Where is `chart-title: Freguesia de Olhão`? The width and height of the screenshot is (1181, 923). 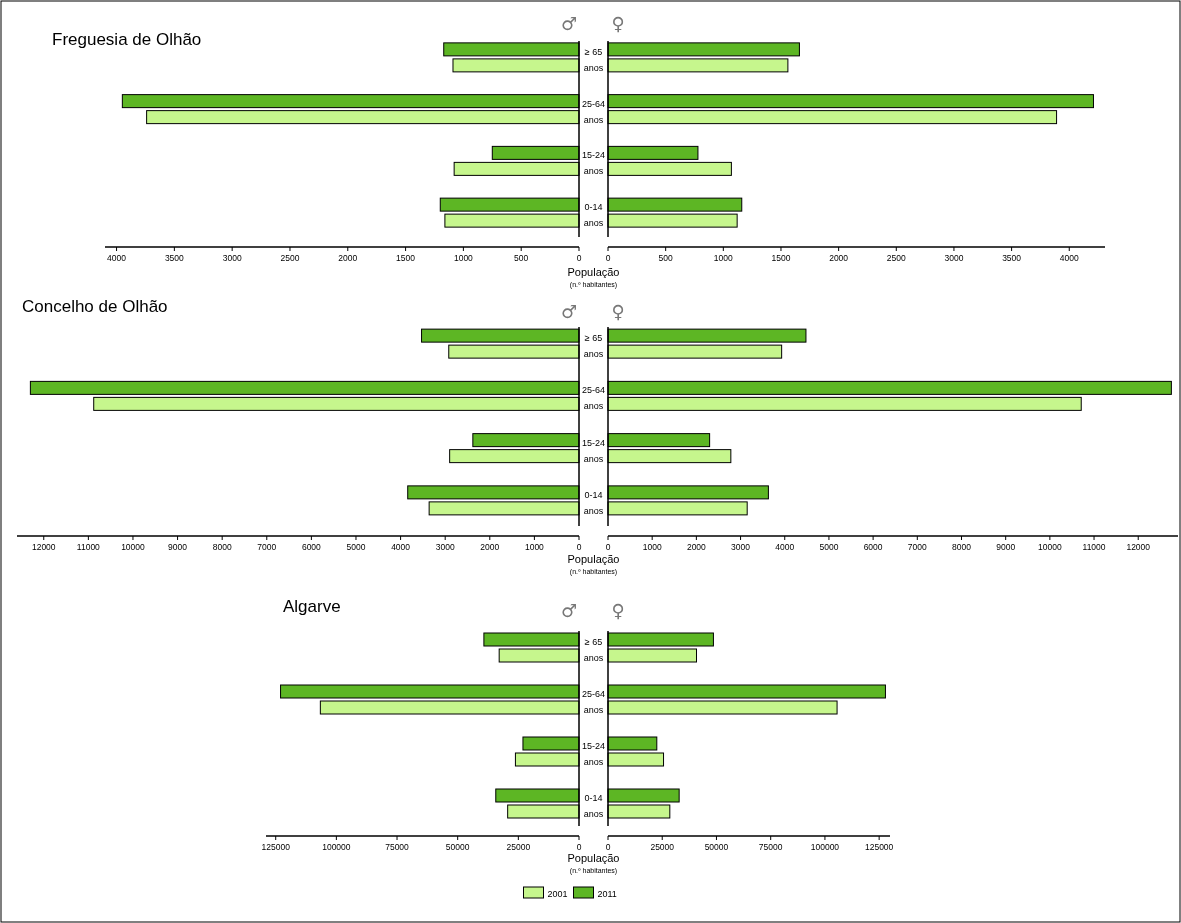 chart-title: Freguesia de Olhão is located at coordinates (127, 39).